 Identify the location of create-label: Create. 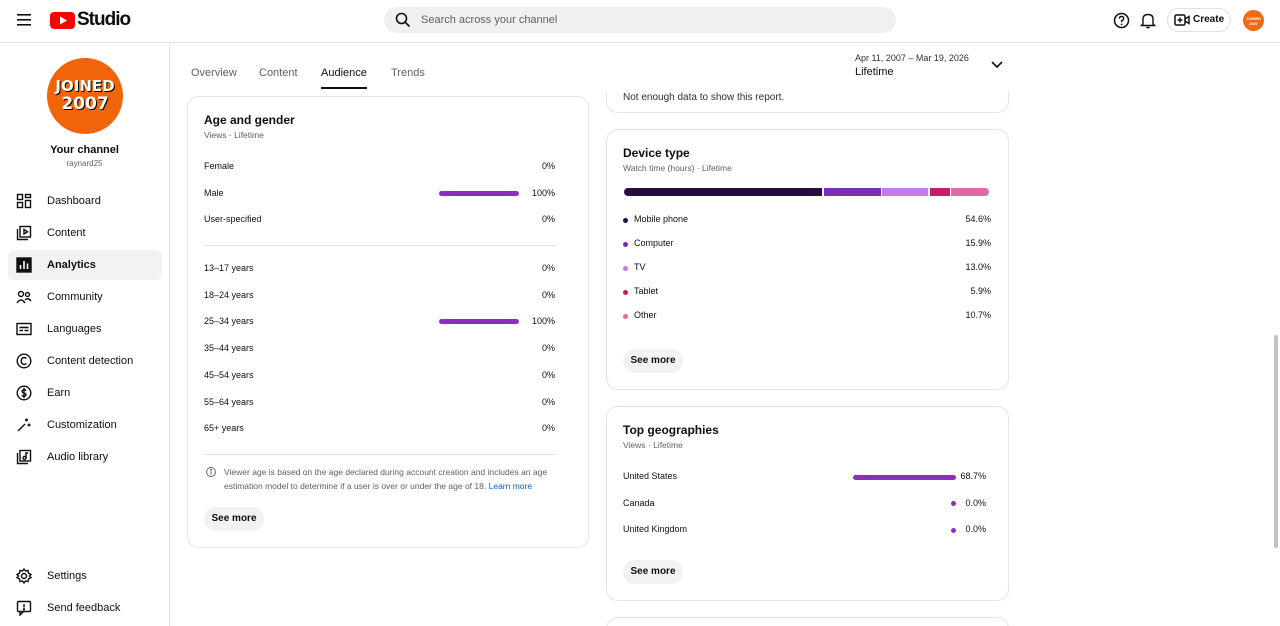
(1209, 19).